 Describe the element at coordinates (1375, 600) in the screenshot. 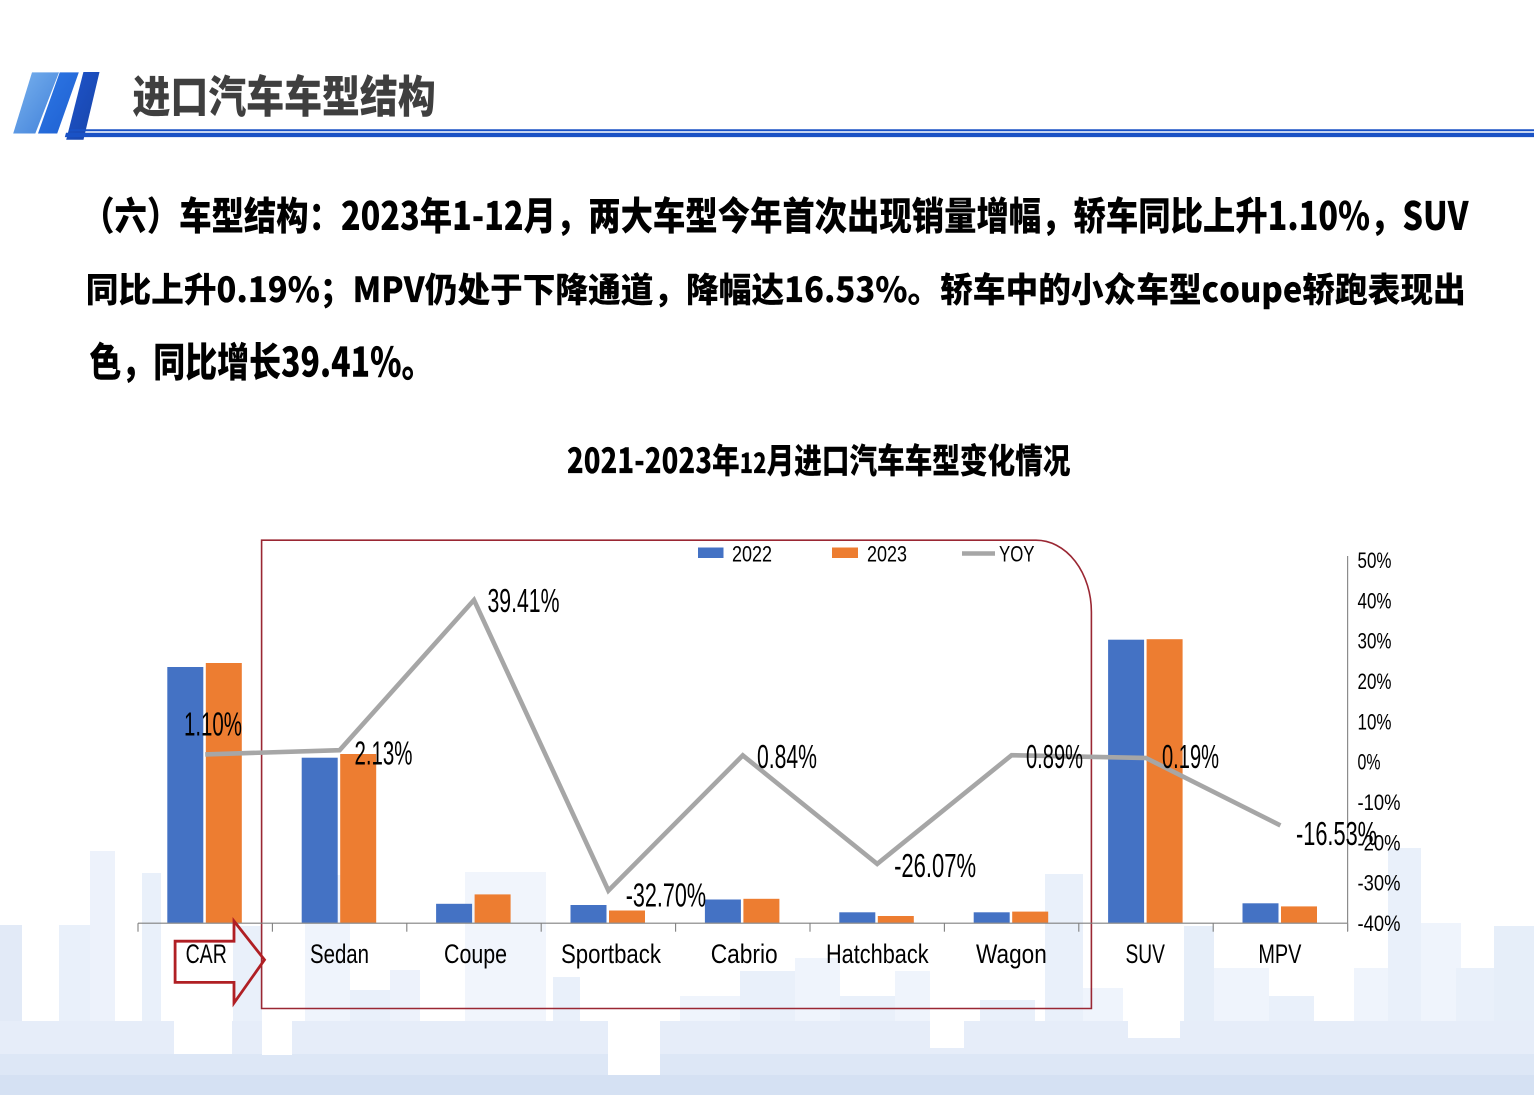

I see `svg-text: 40%` at that location.